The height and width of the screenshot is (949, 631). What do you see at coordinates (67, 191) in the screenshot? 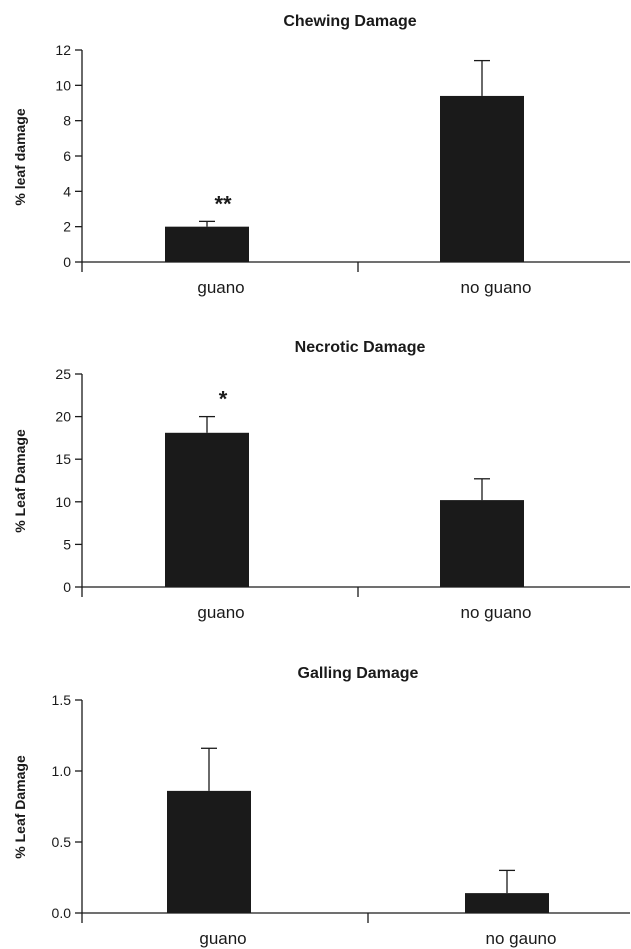
I see `y-tick-label: 4` at bounding box center [67, 191].